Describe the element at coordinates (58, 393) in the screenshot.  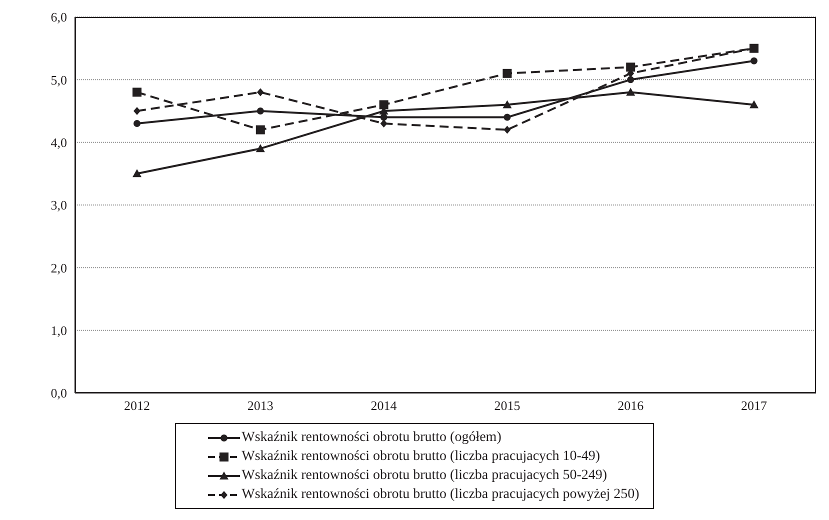
I see `y-tick-label: 0,0` at that location.